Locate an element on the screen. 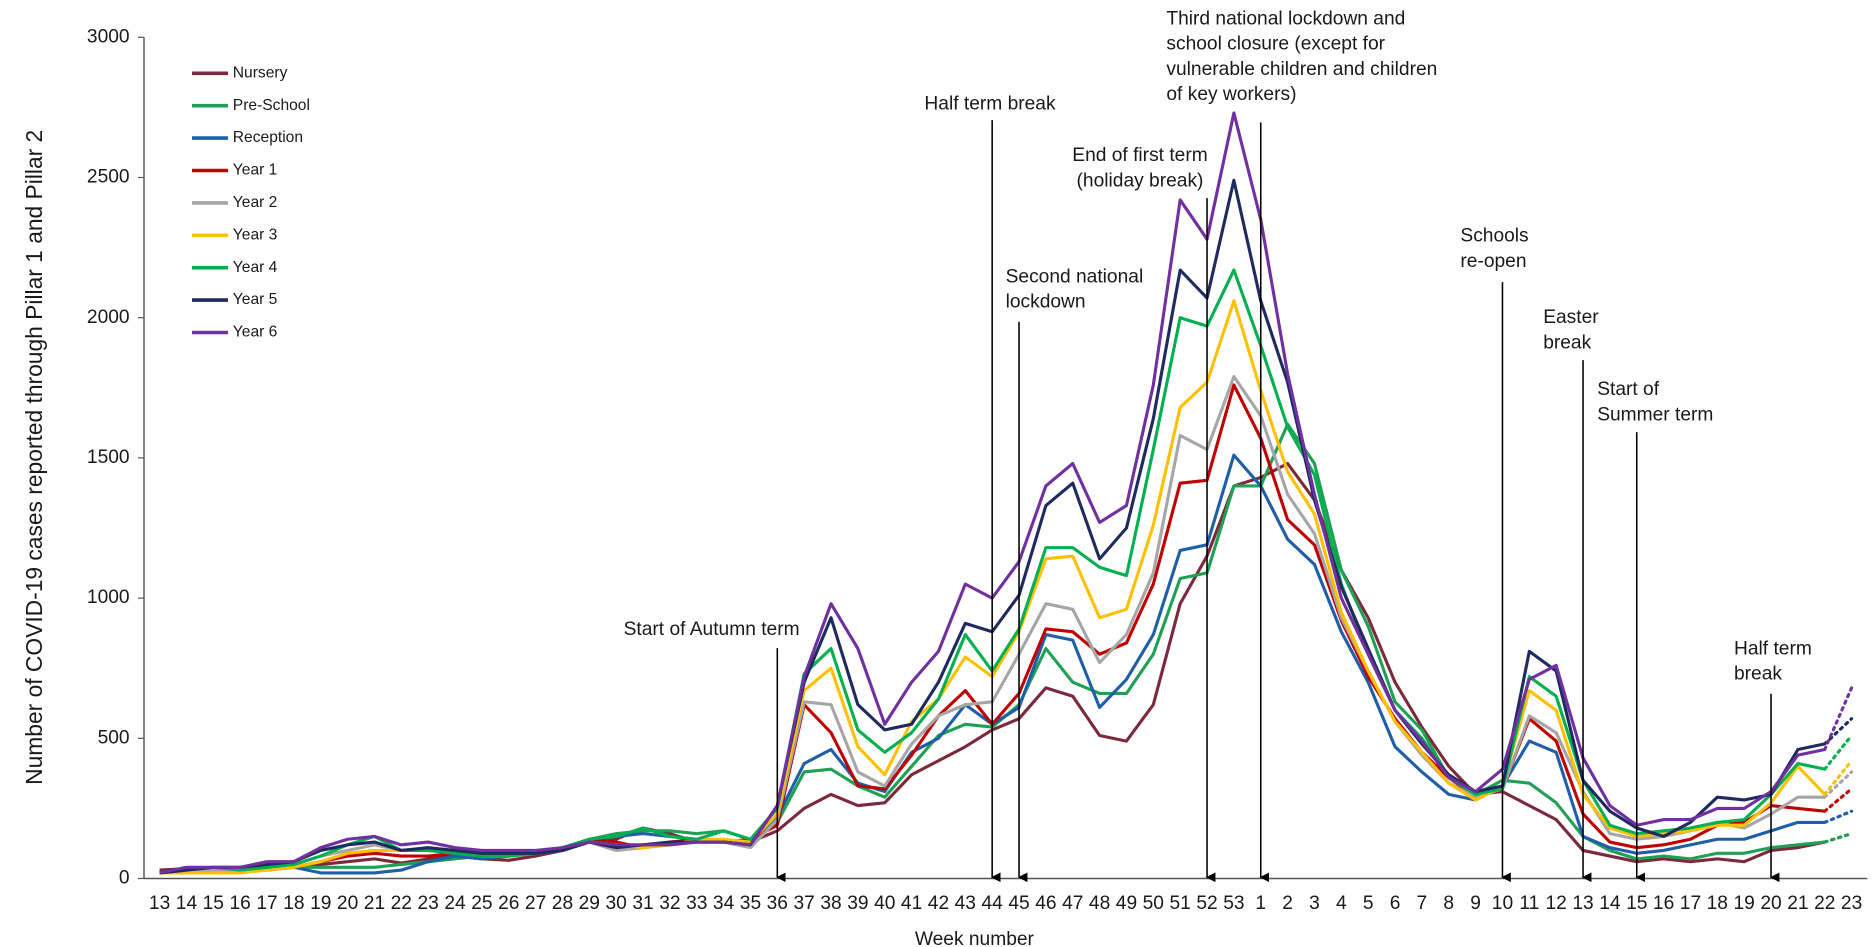 The width and height of the screenshot is (1872, 947). annotation: Second national lockdown is located at coordinates (1075, 574).